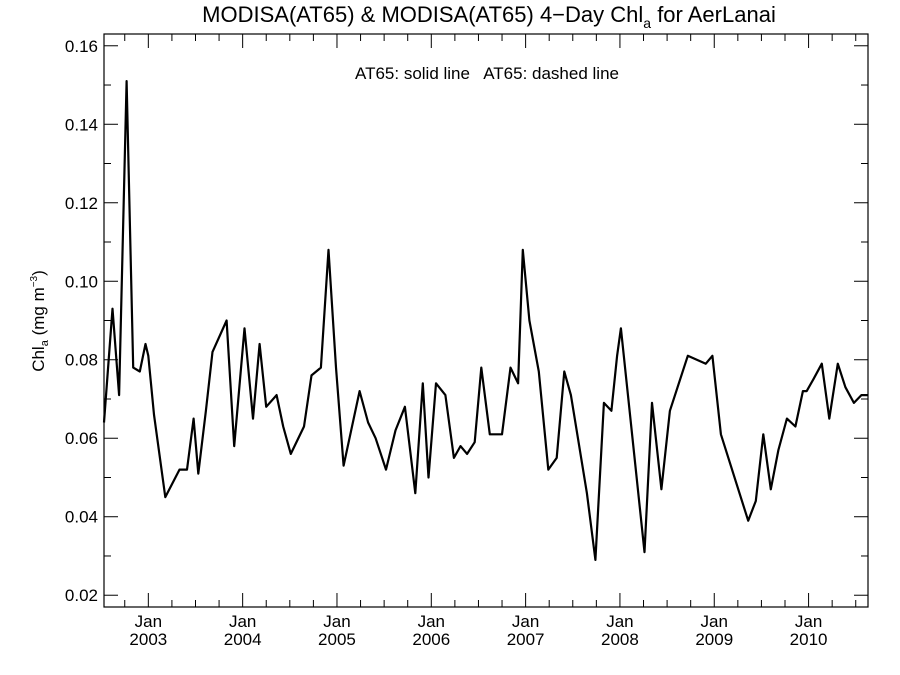 The height and width of the screenshot is (675, 900). What do you see at coordinates (81, 517) in the screenshot?
I see `y-tick-label: 0.04` at bounding box center [81, 517].